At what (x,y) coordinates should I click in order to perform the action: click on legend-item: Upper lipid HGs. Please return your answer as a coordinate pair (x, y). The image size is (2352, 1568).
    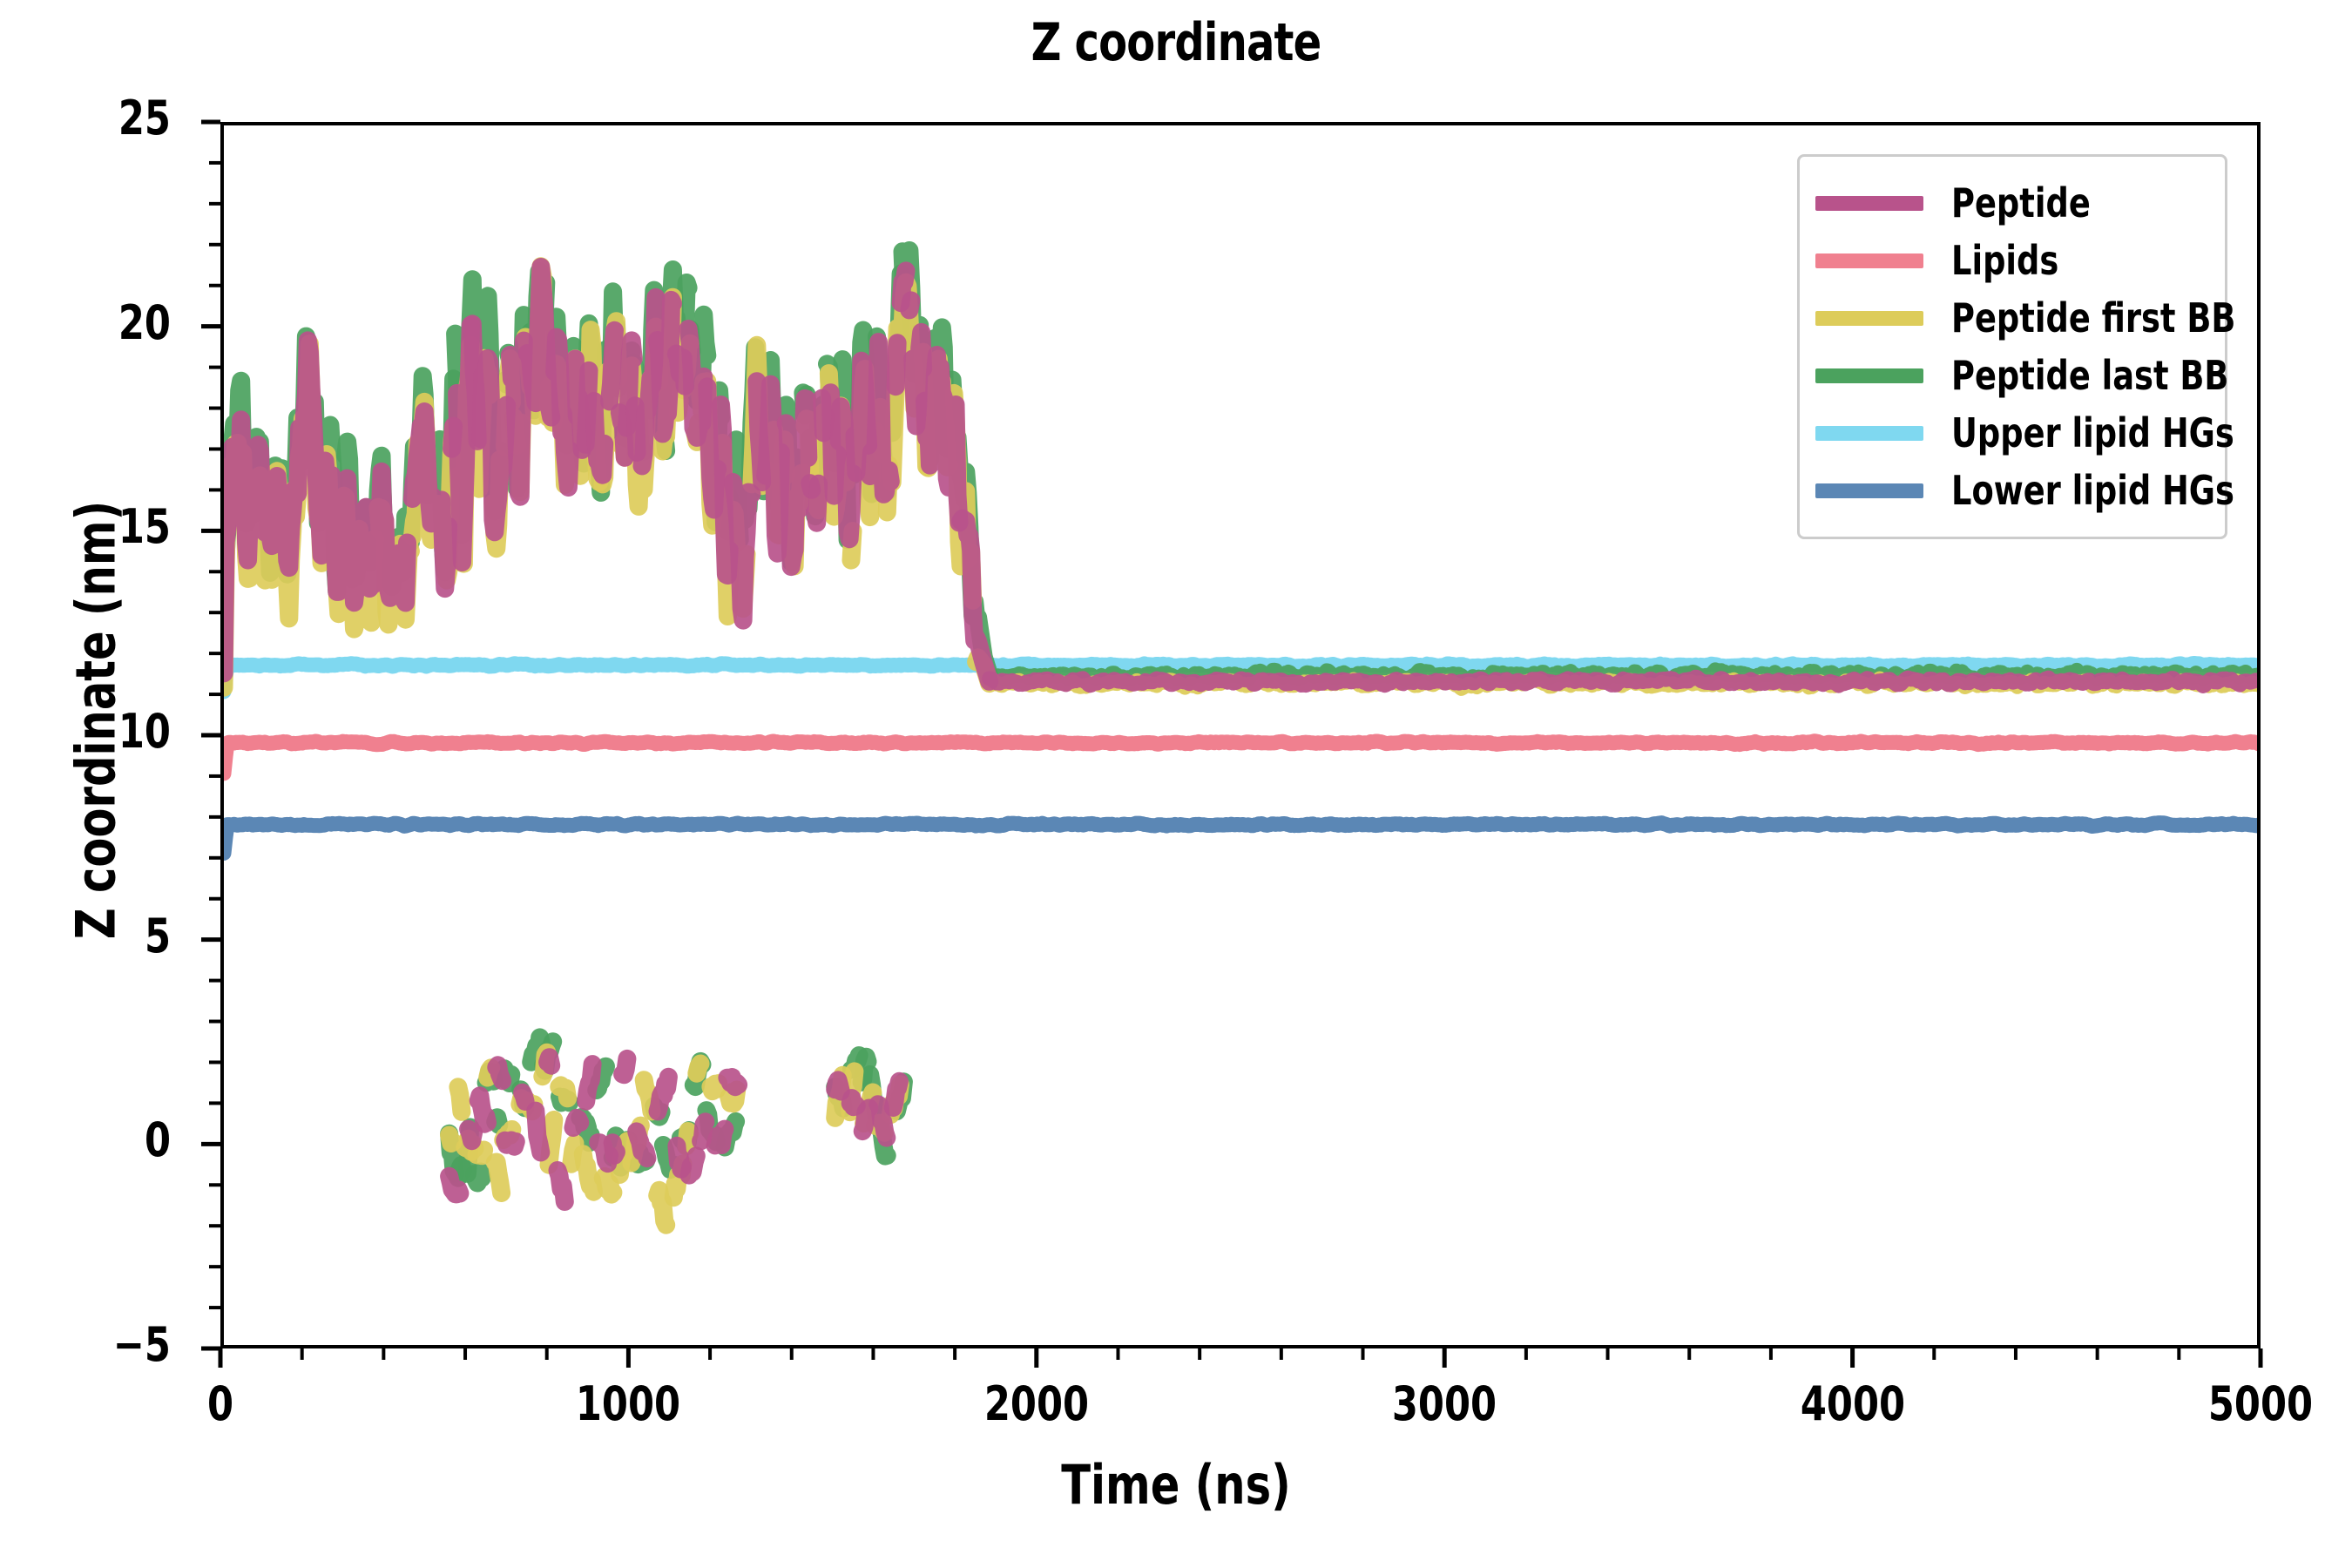
    Looking at the image, I should click on (2024, 433).